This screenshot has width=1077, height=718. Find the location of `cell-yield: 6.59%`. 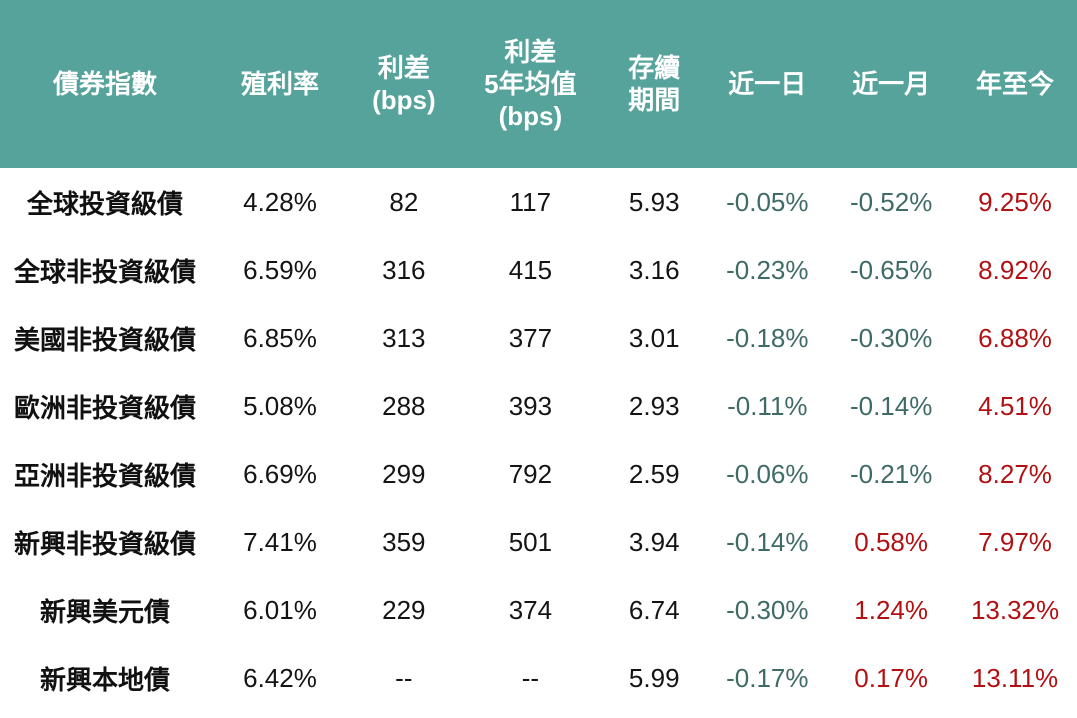

cell-yield: 6.59% is located at coordinates (280, 269).